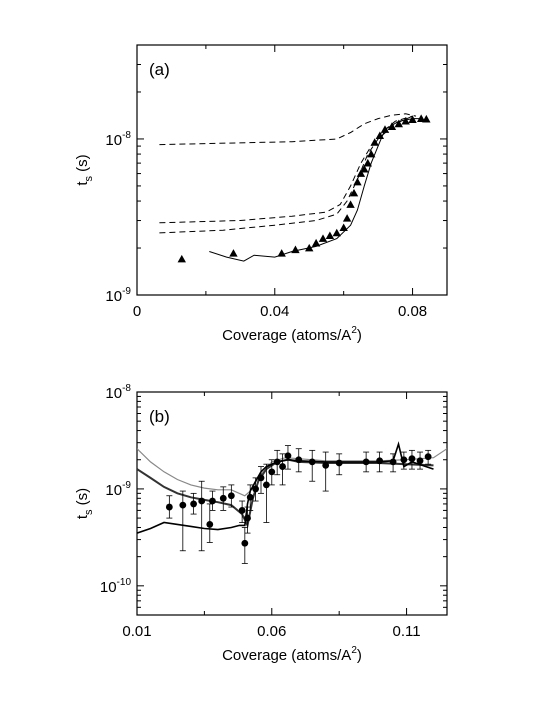 Image resolution: width=545 pixels, height=705 pixels. What do you see at coordinates (137, 311) in the screenshot?
I see `panel-a-x-tick-label: 0` at bounding box center [137, 311].